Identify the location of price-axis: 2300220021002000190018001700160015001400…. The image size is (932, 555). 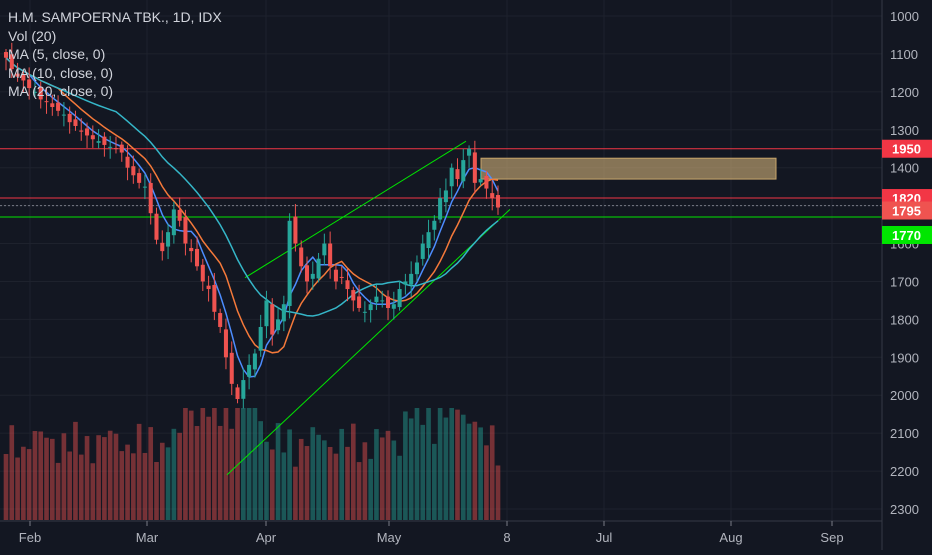
(906, 275).